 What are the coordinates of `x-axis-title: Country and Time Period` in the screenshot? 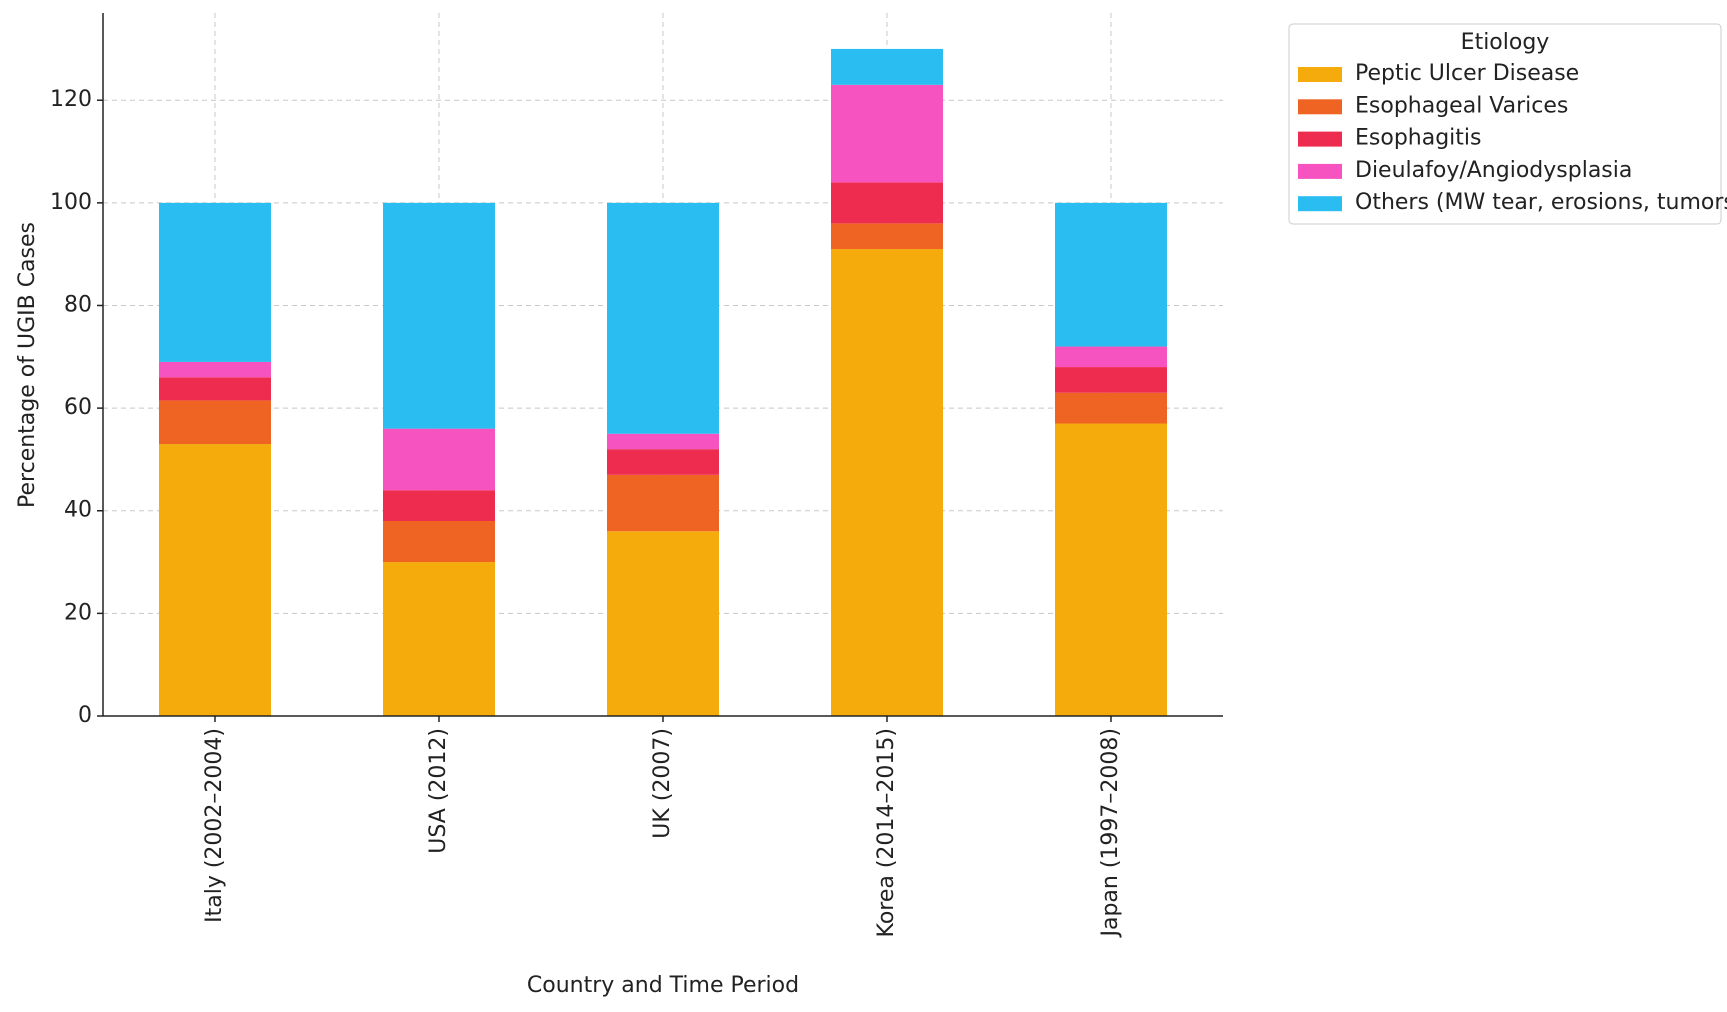 It's located at (663, 985).